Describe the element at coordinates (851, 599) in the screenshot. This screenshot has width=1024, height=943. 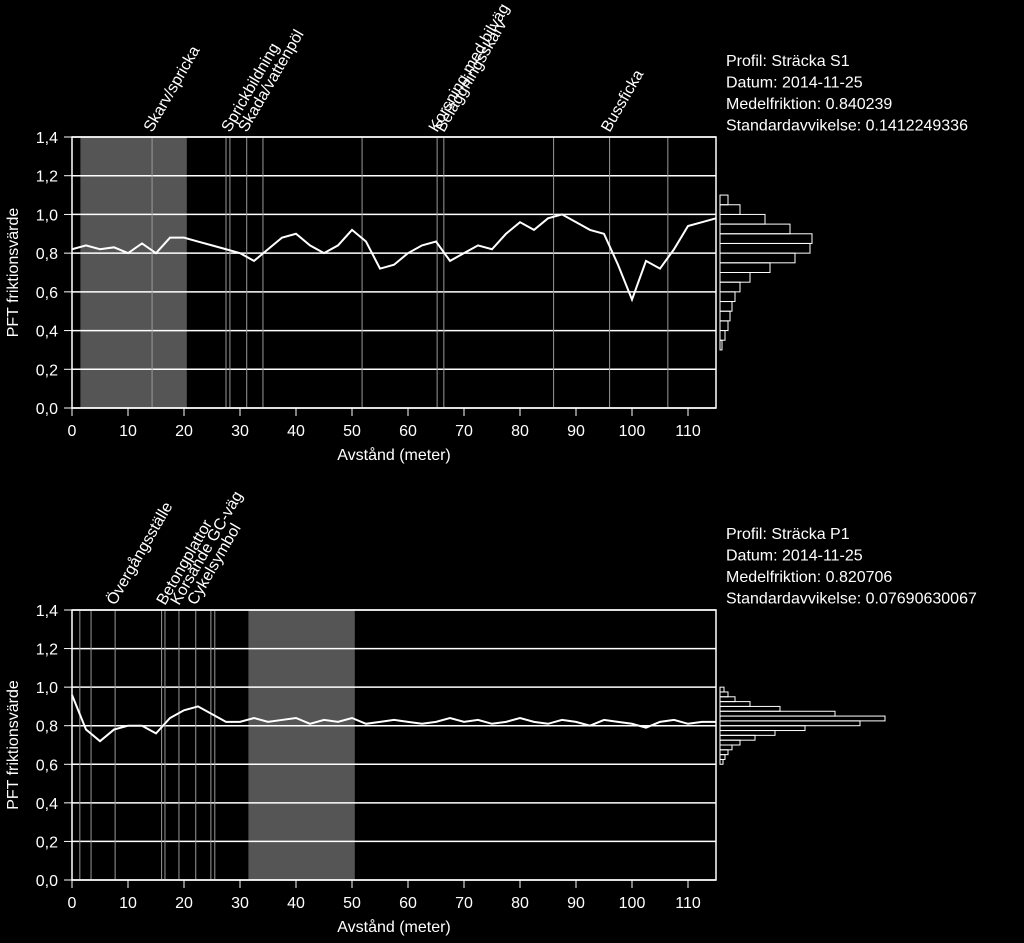
I see `info-text: Standardavvikelse: 0.07690630067` at that location.